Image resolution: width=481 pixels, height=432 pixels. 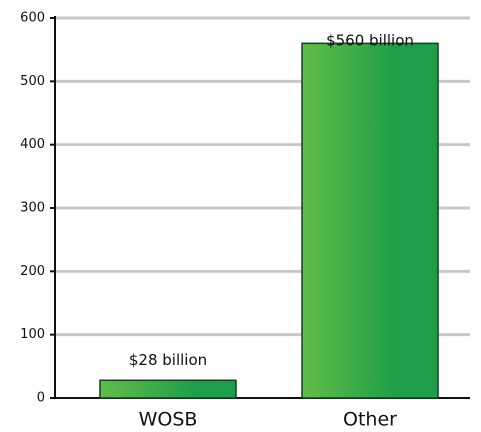 I want to click on value-label: $560 billion, so click(x=370, y=41).